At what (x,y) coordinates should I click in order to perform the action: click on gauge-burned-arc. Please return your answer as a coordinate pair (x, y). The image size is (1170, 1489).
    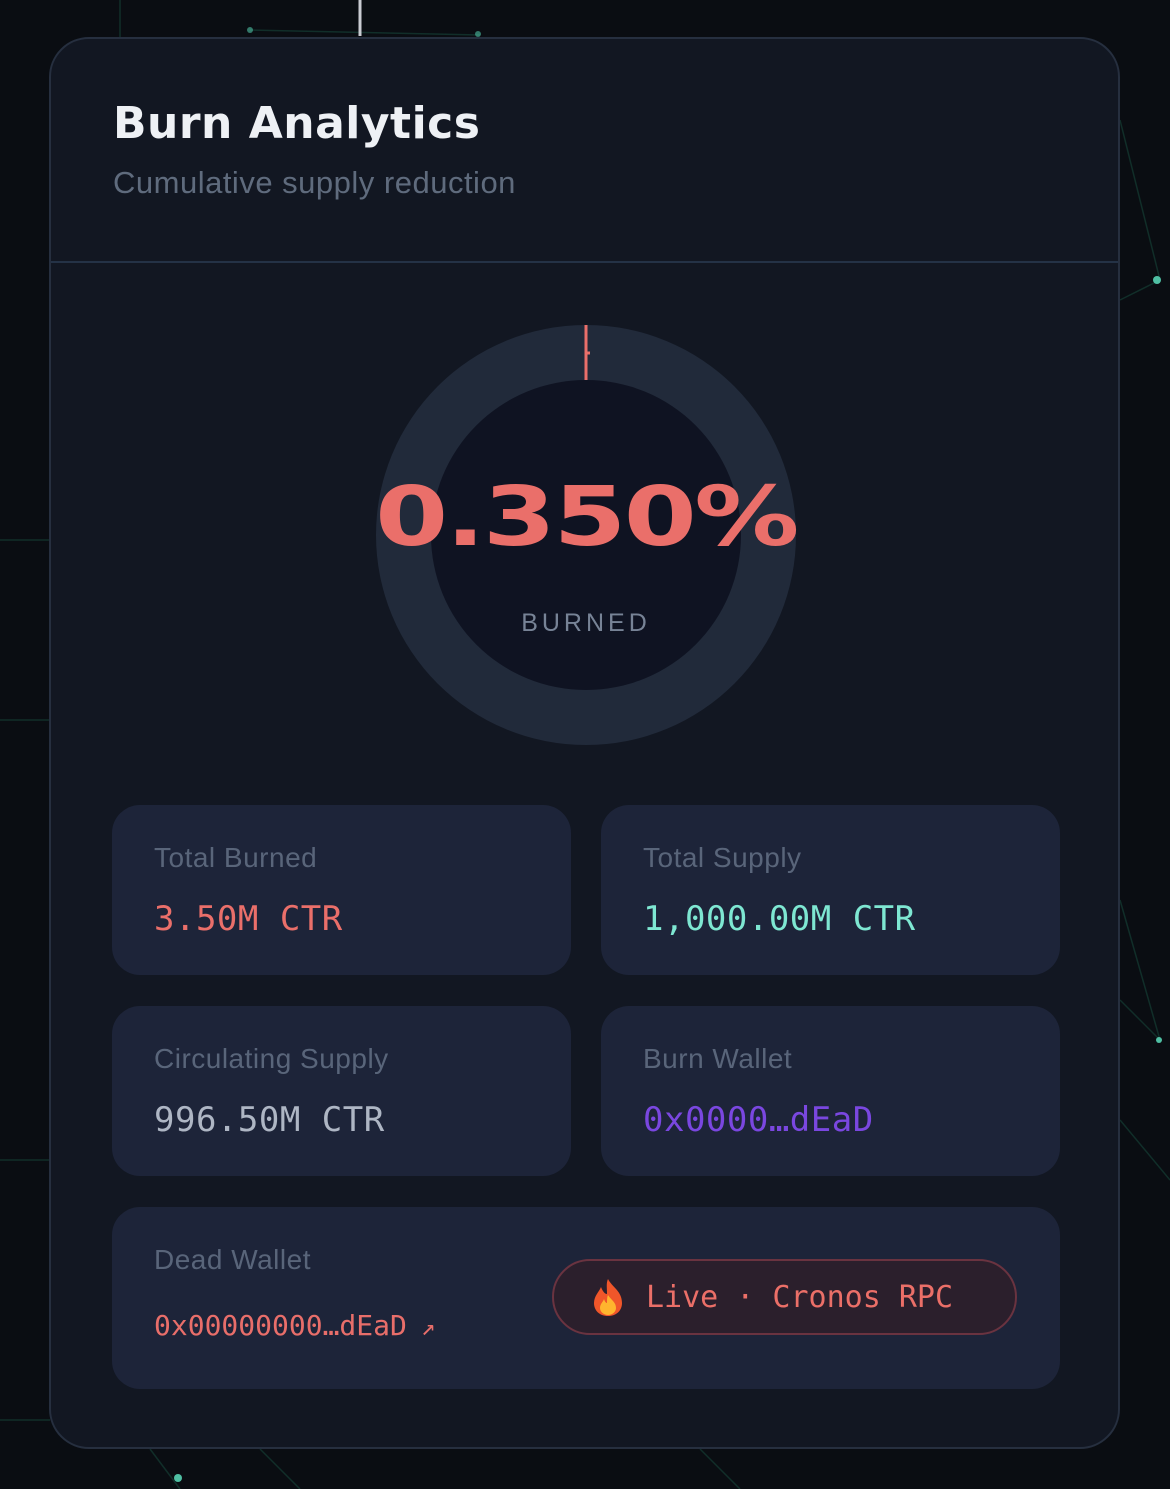
    Looking at the image, I should click on (587, 352).